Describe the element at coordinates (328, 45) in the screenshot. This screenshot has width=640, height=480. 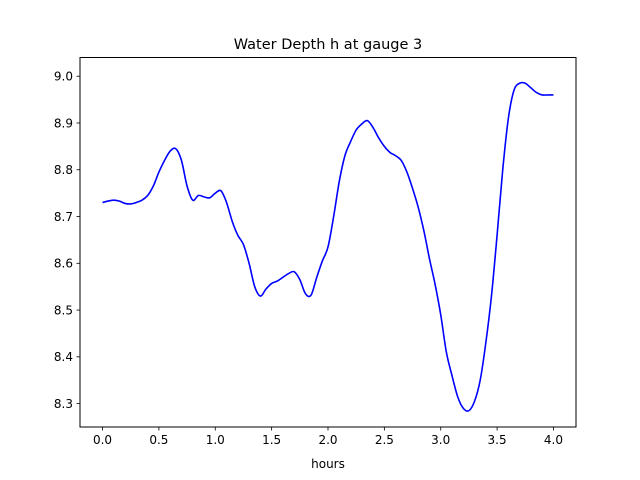
I see `chart-title: Water Depth h at gauge 3` at that location.